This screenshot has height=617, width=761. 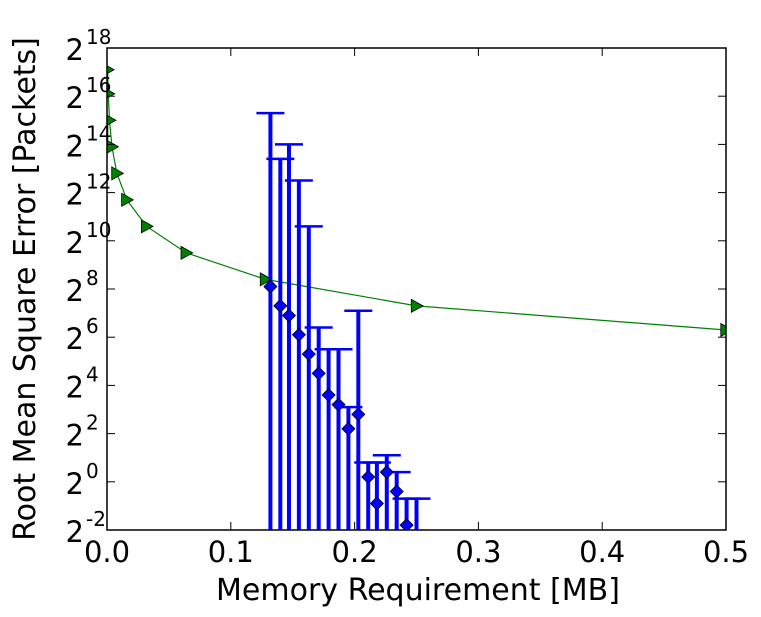 I want to click on y-tick-exponent: 18, so click(x=98, y=37).